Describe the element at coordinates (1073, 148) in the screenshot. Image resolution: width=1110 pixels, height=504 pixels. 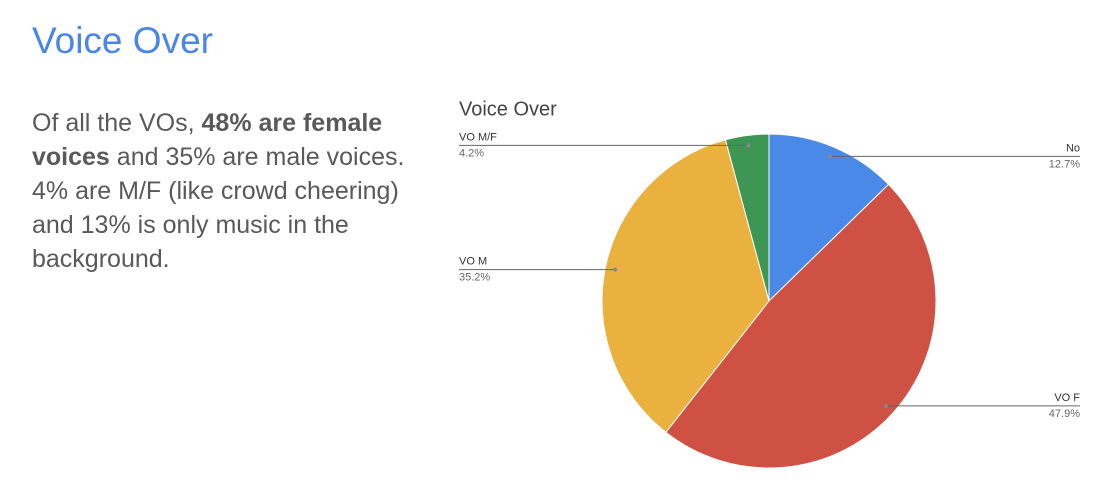
I see `slice-label: No` at that location.